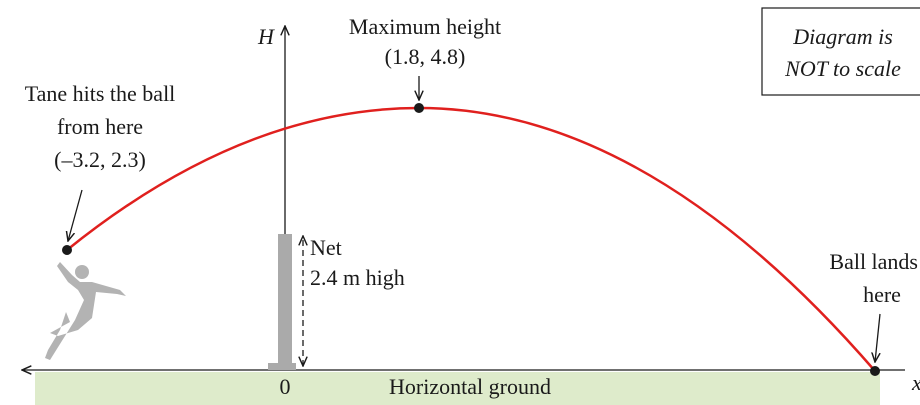 This screenshot has width=920, height=405. I want to click on ground-band, so click(457, 388).